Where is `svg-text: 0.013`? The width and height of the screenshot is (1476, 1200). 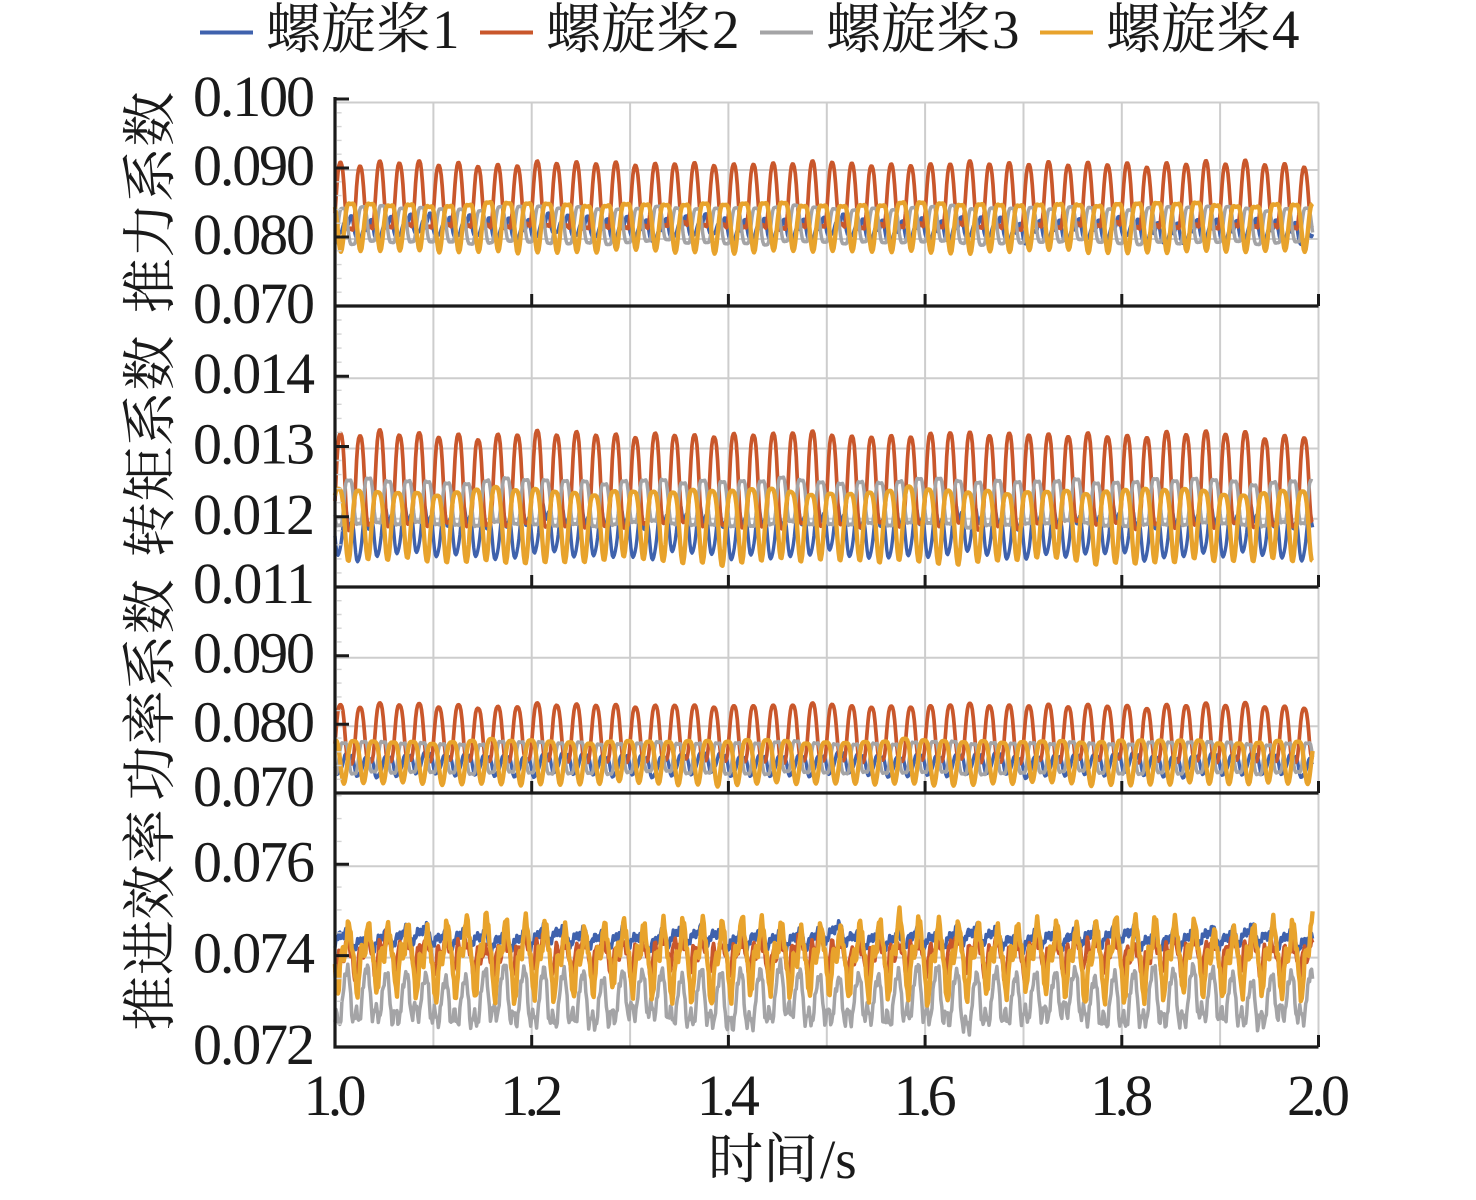
svg-text: 0.013 is located at coordinates (254, 444).